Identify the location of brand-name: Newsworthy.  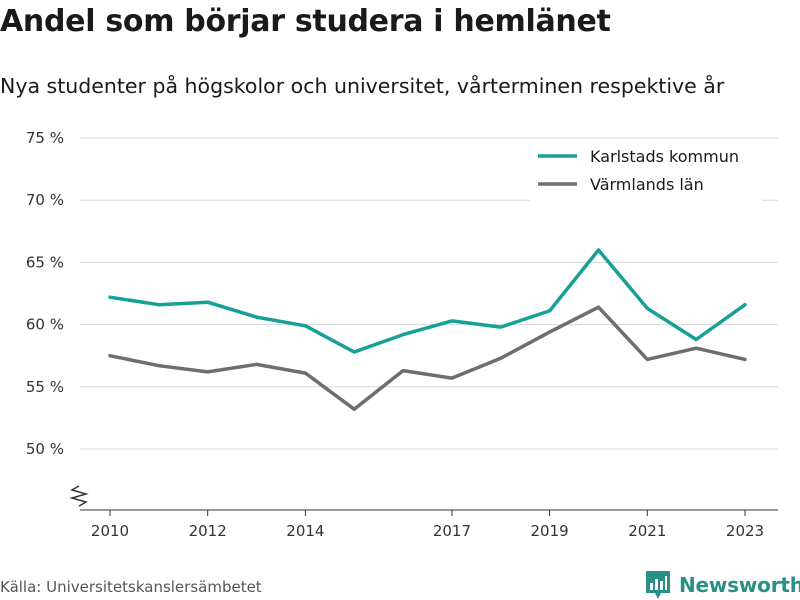
(739, 585).